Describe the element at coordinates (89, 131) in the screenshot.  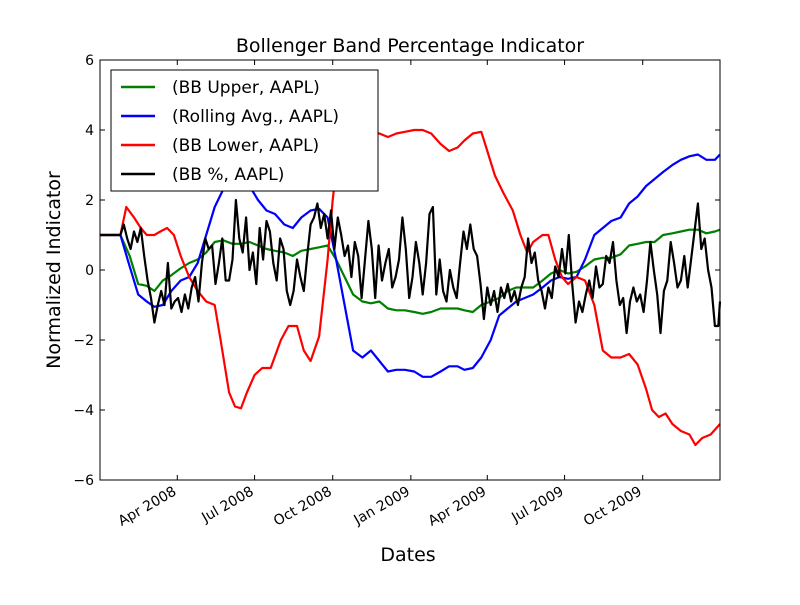
I see `y-tick-label-5: 4` at that location.